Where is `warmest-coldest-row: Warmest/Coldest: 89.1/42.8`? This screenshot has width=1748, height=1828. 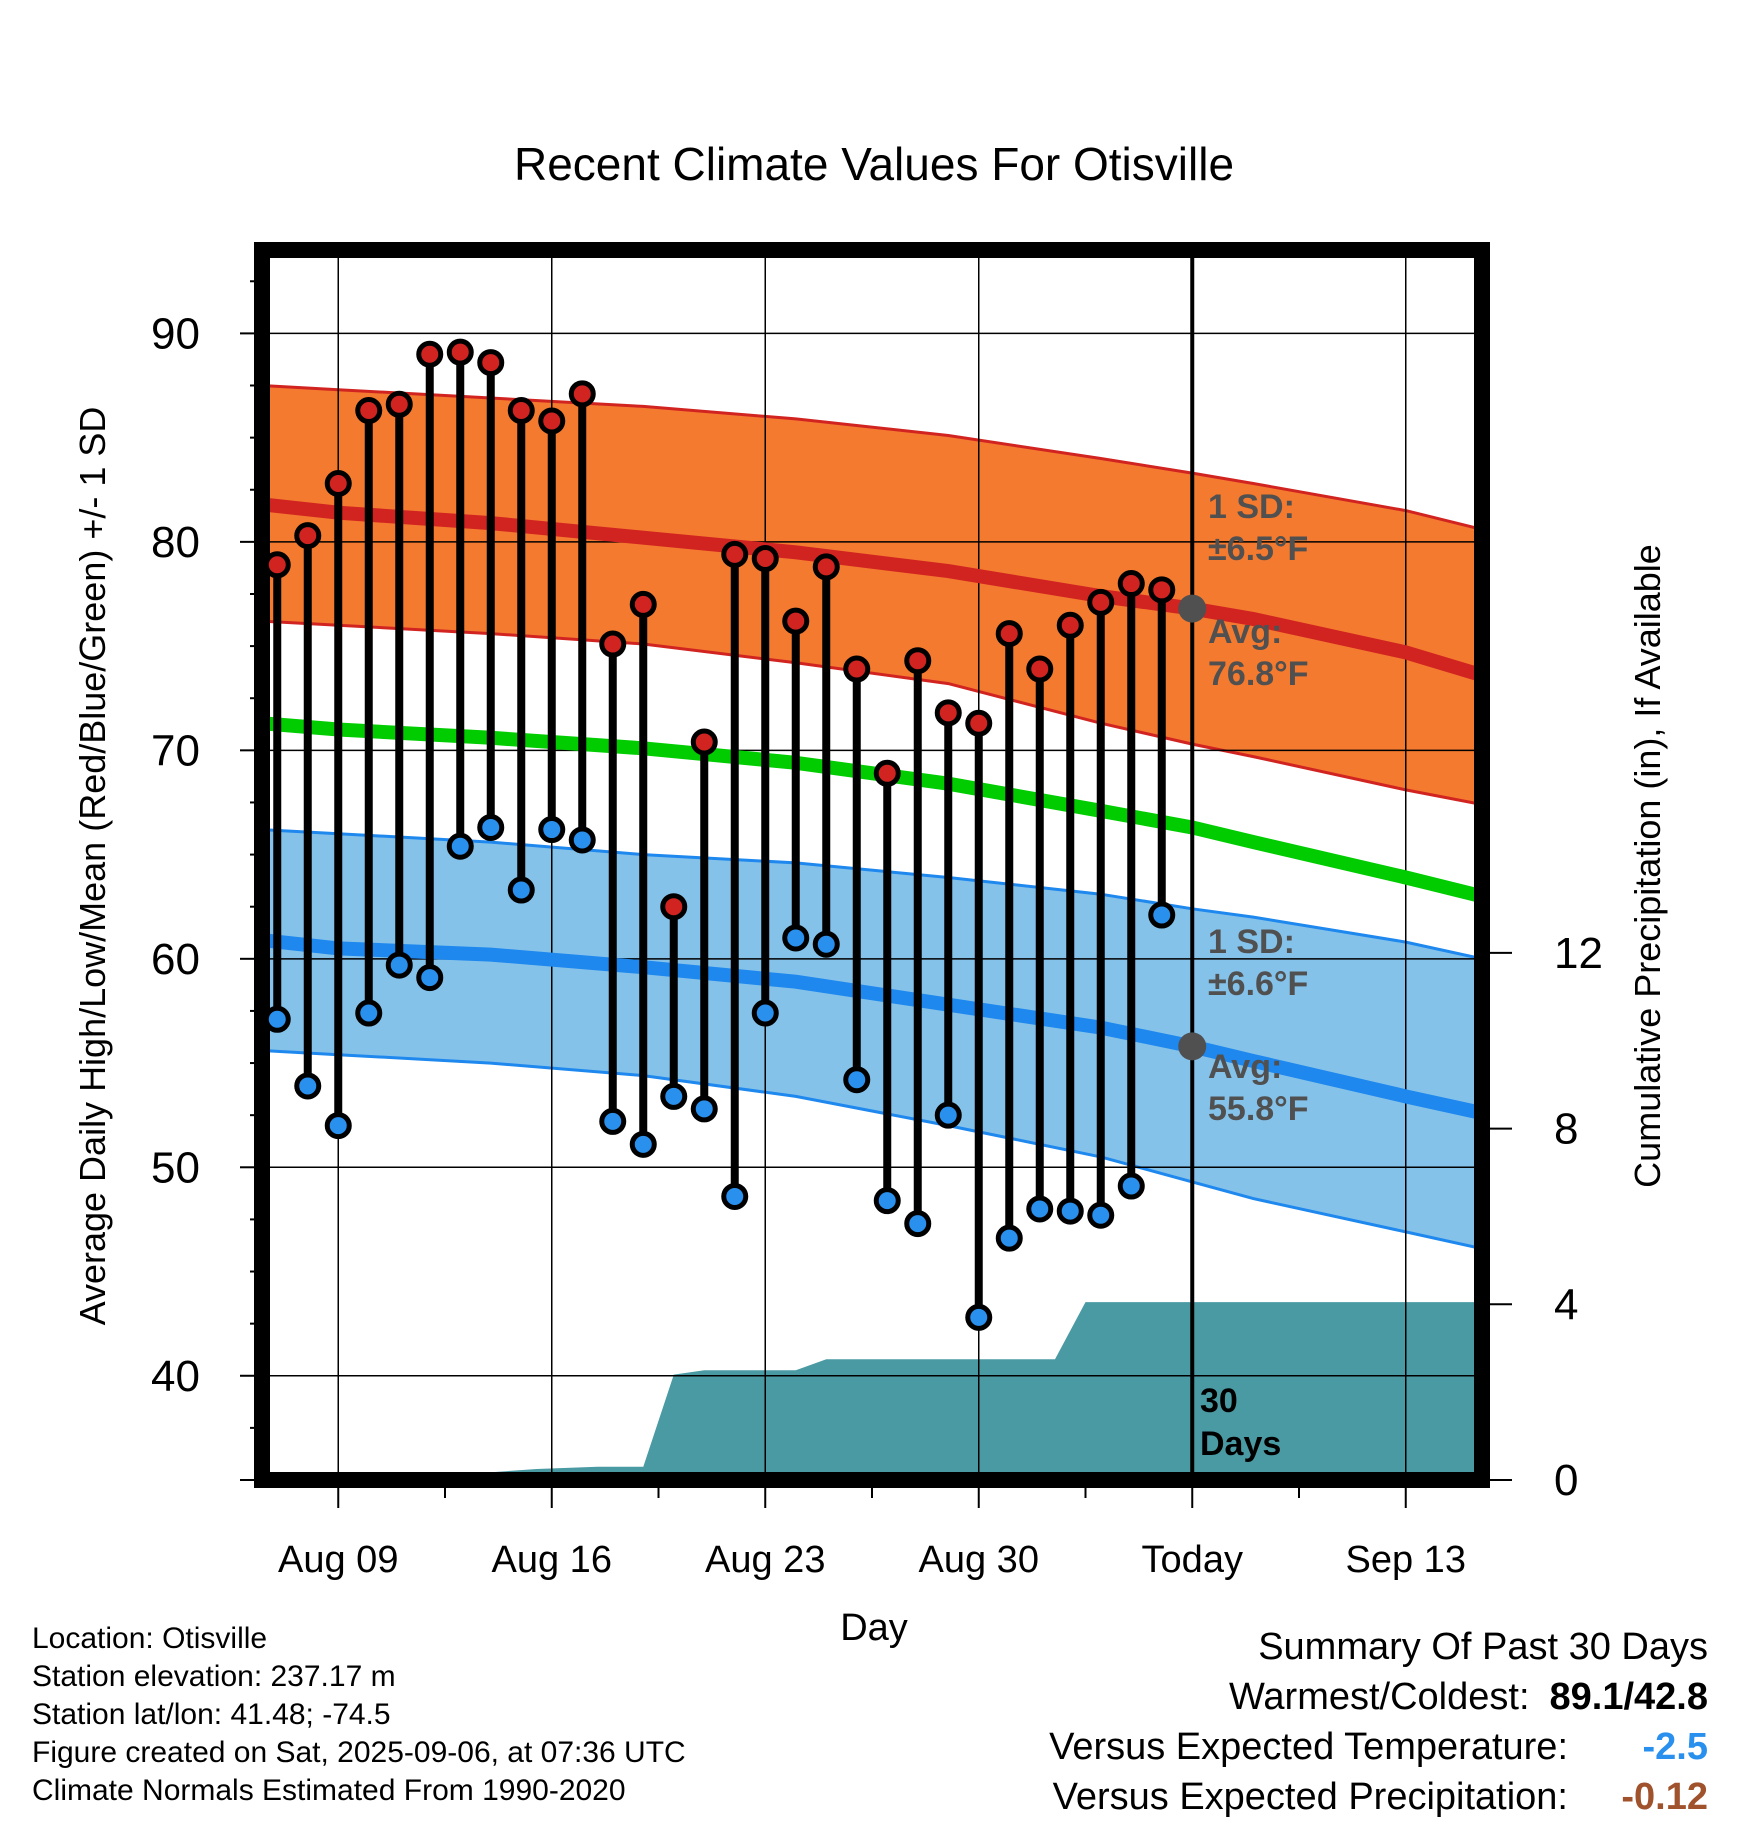
warmest-coldest-row: Warmest/Coldest: 89.1/42.8 is located at coordinates (1378, 1697).